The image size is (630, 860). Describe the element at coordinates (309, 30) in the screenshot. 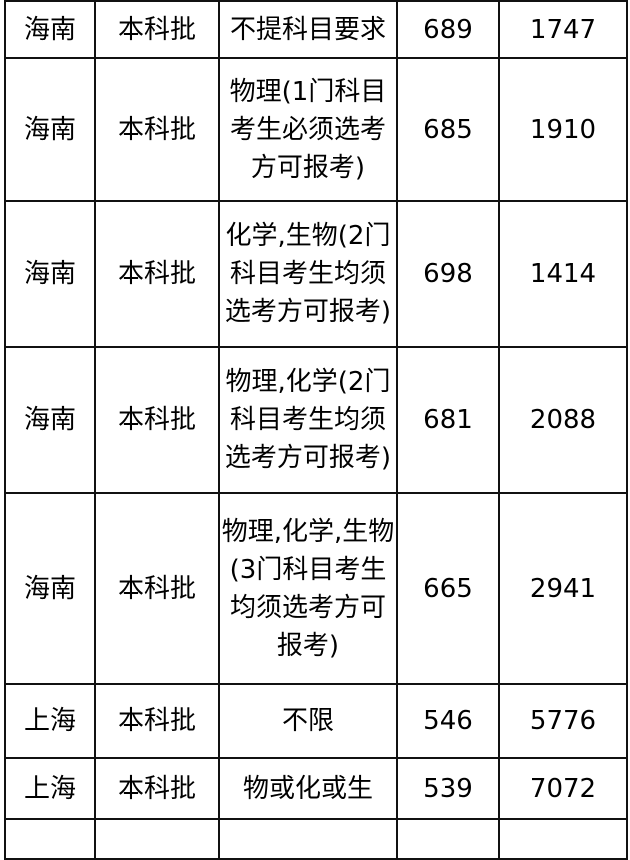

I see `cell-requirement: 不提科目要求` at that location.